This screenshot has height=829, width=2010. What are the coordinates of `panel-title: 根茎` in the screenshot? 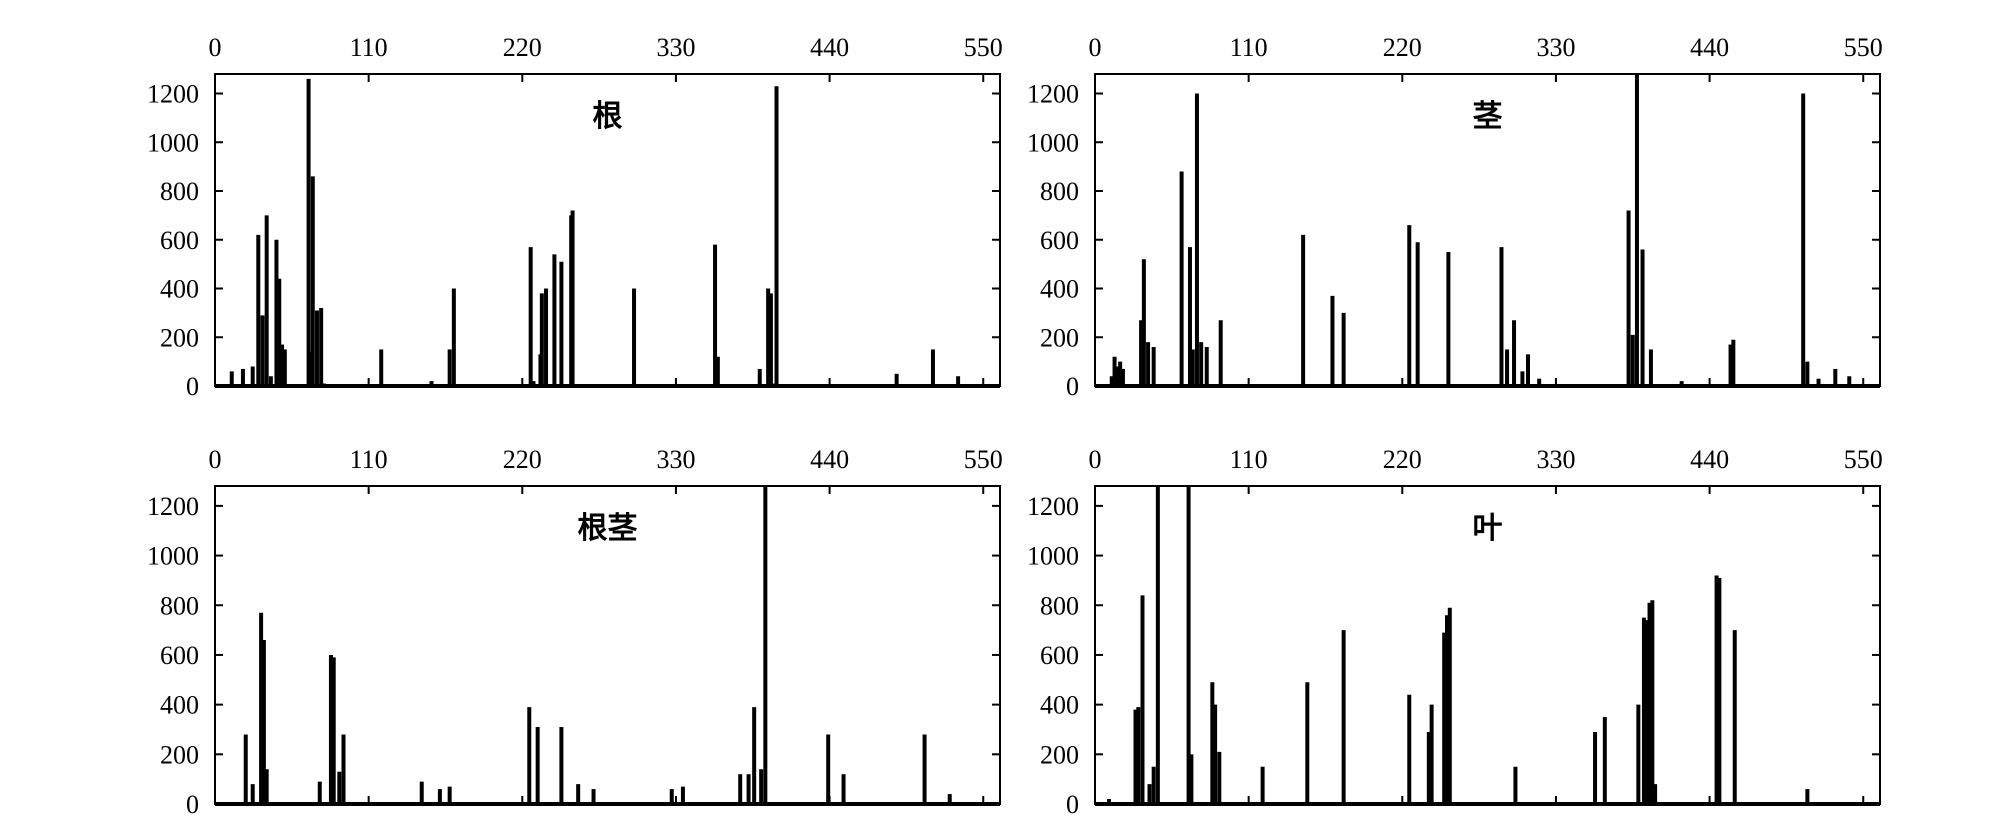 It's located at (608, 528).